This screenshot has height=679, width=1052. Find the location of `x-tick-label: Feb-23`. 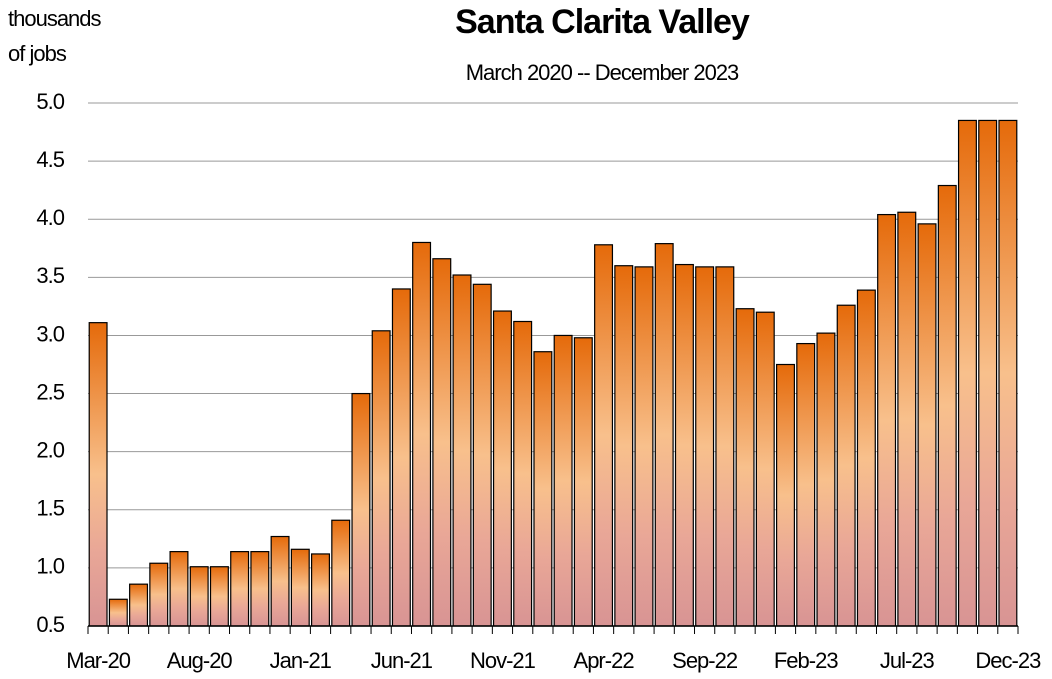

x-tick-label: Feb-23 is located at coordinates (806, 660).